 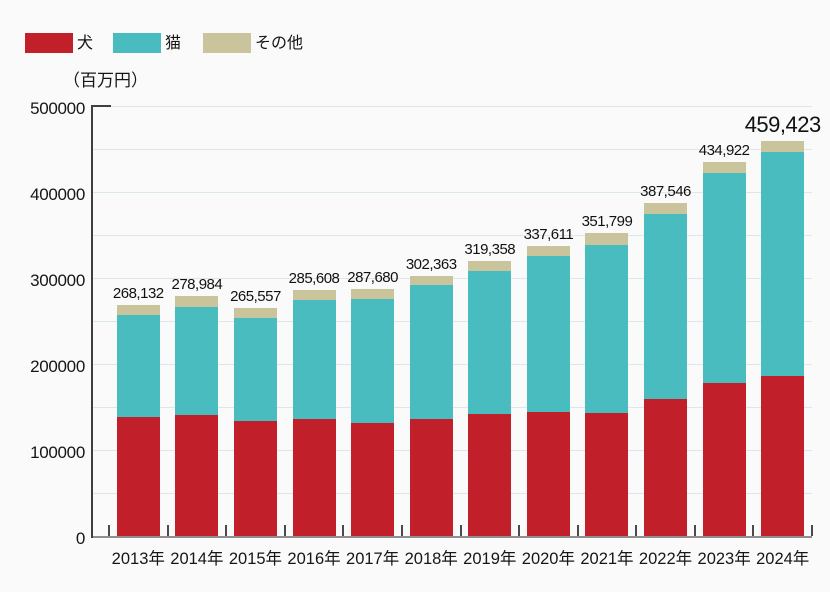 What do you see at coordinates (227, 43) in the screenshot?
I see `legend-swatch-other` at bounding box center [227, 43].